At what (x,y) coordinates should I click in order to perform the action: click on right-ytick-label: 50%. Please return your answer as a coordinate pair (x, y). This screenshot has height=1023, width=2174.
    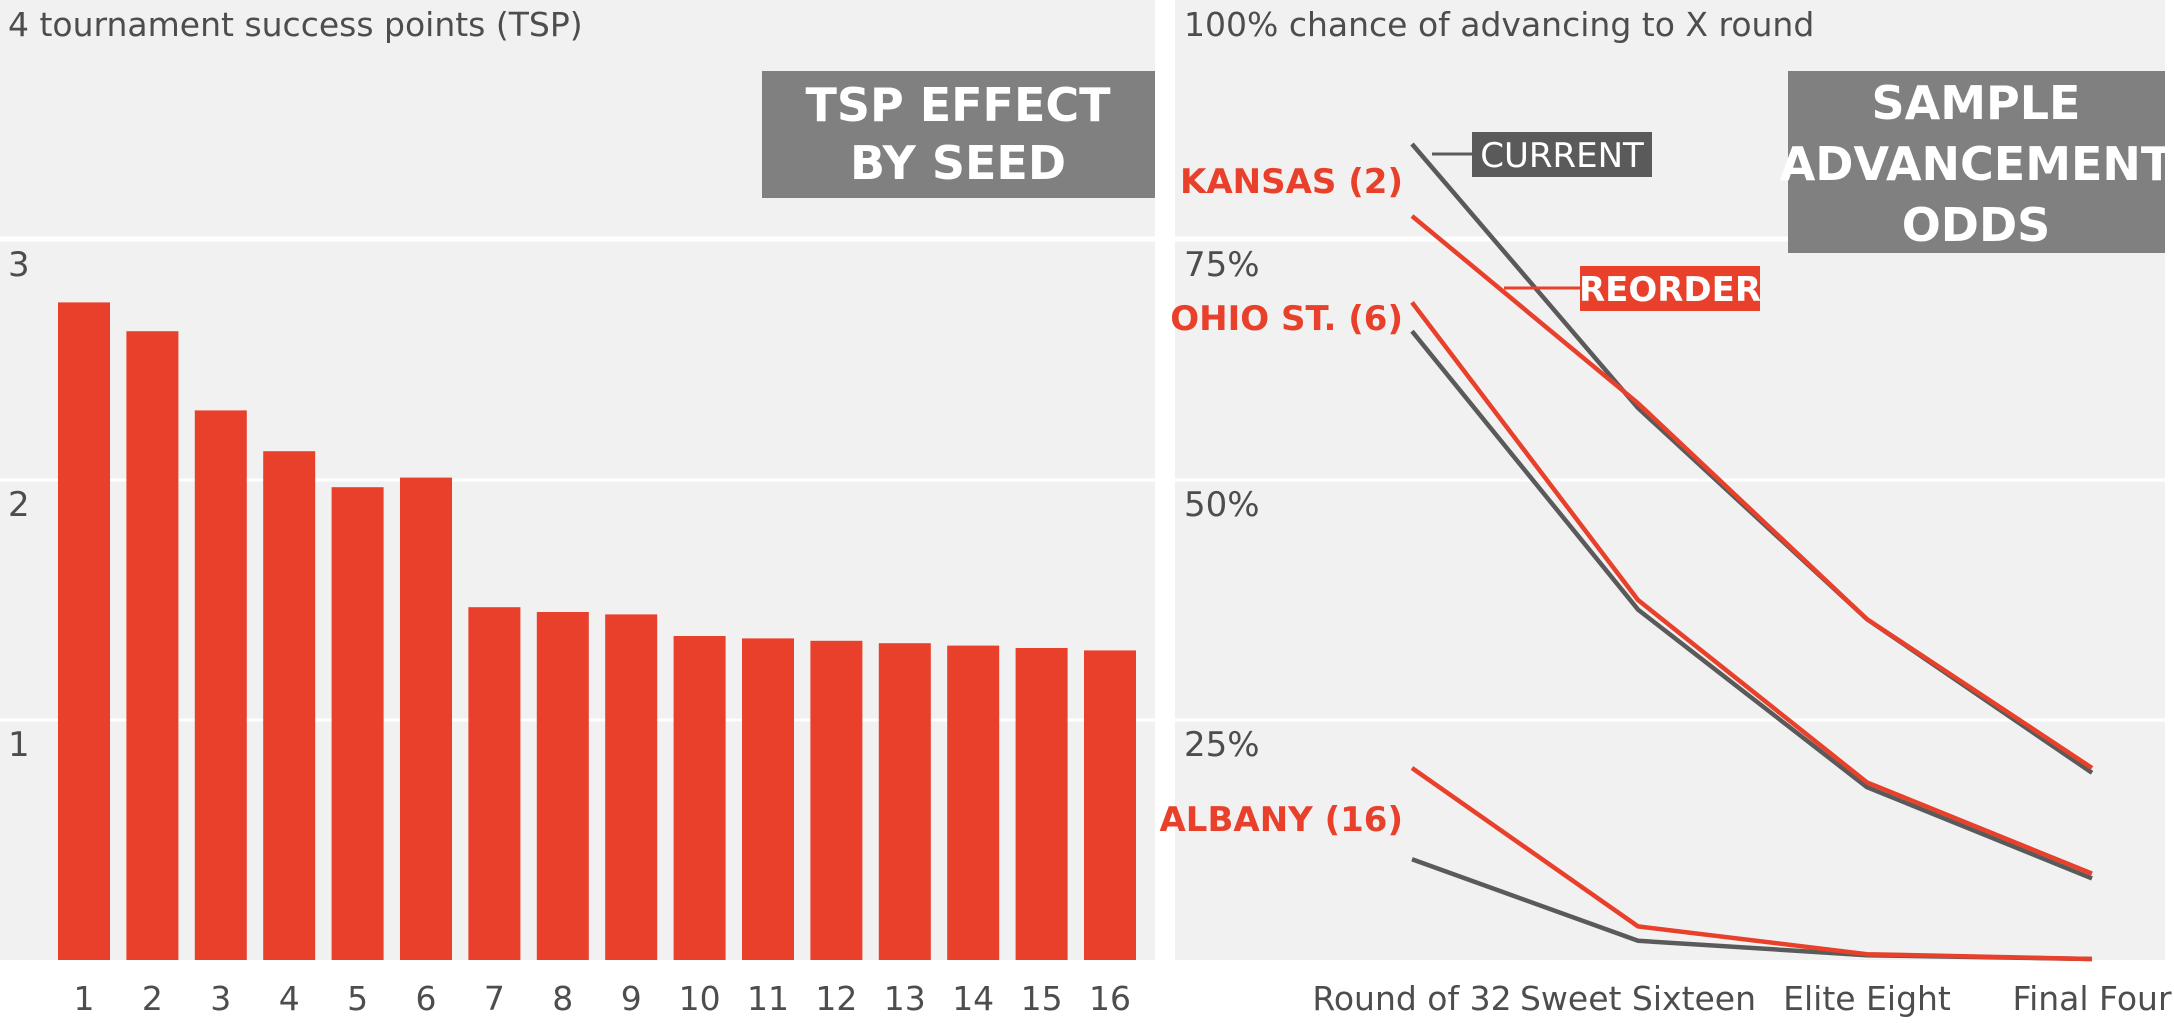
    Looking at the image, I should click on (1222, 505).